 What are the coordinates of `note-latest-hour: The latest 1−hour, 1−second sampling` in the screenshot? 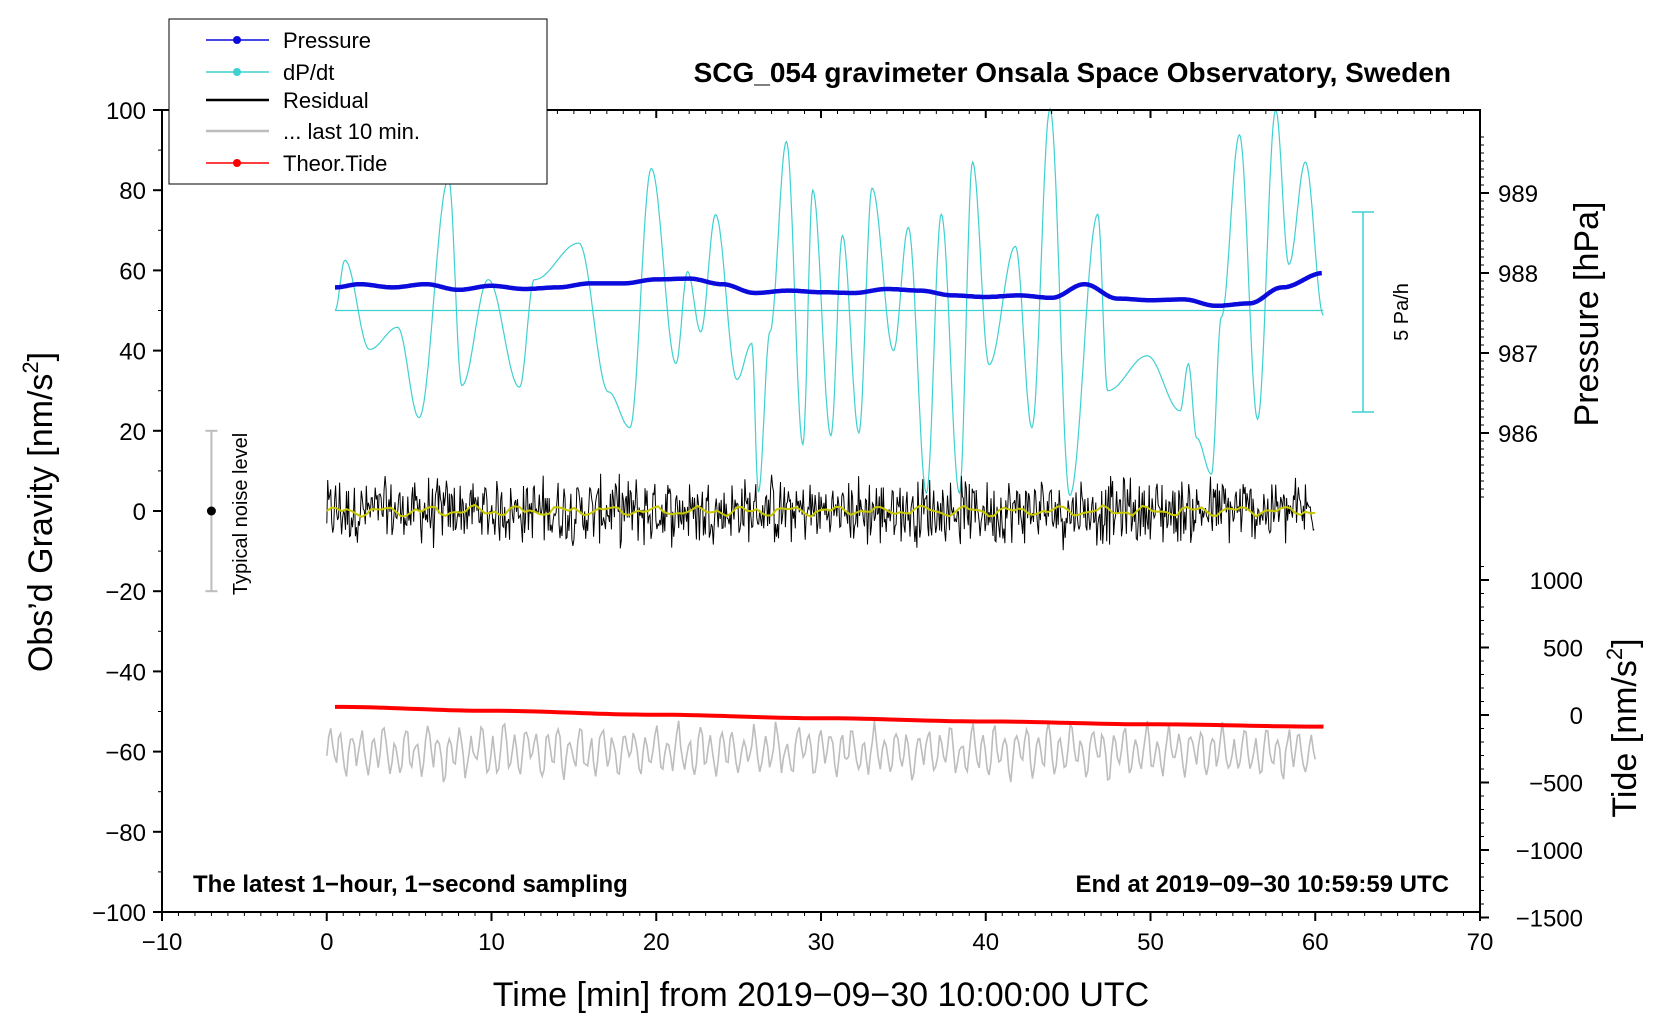 It's located at (410, 884).